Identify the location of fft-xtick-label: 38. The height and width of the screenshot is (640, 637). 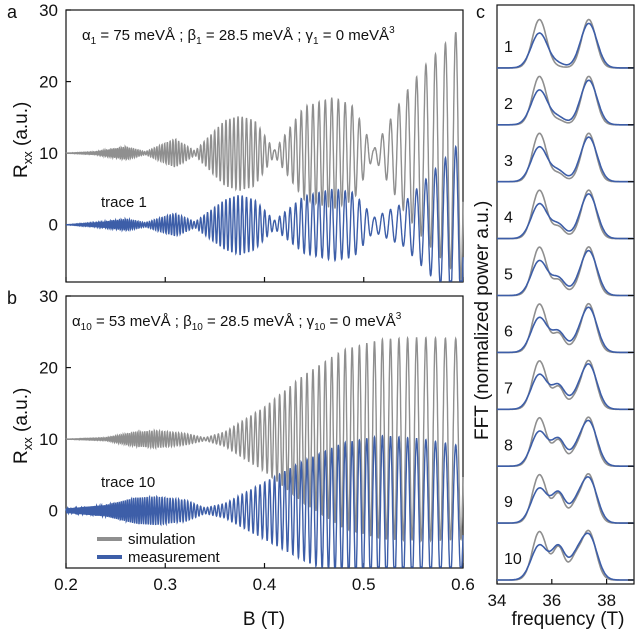
(606, 600).